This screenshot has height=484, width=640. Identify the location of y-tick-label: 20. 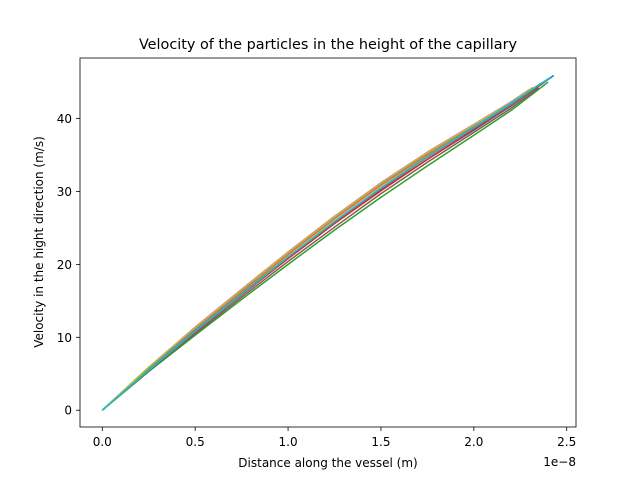
(64, 265).